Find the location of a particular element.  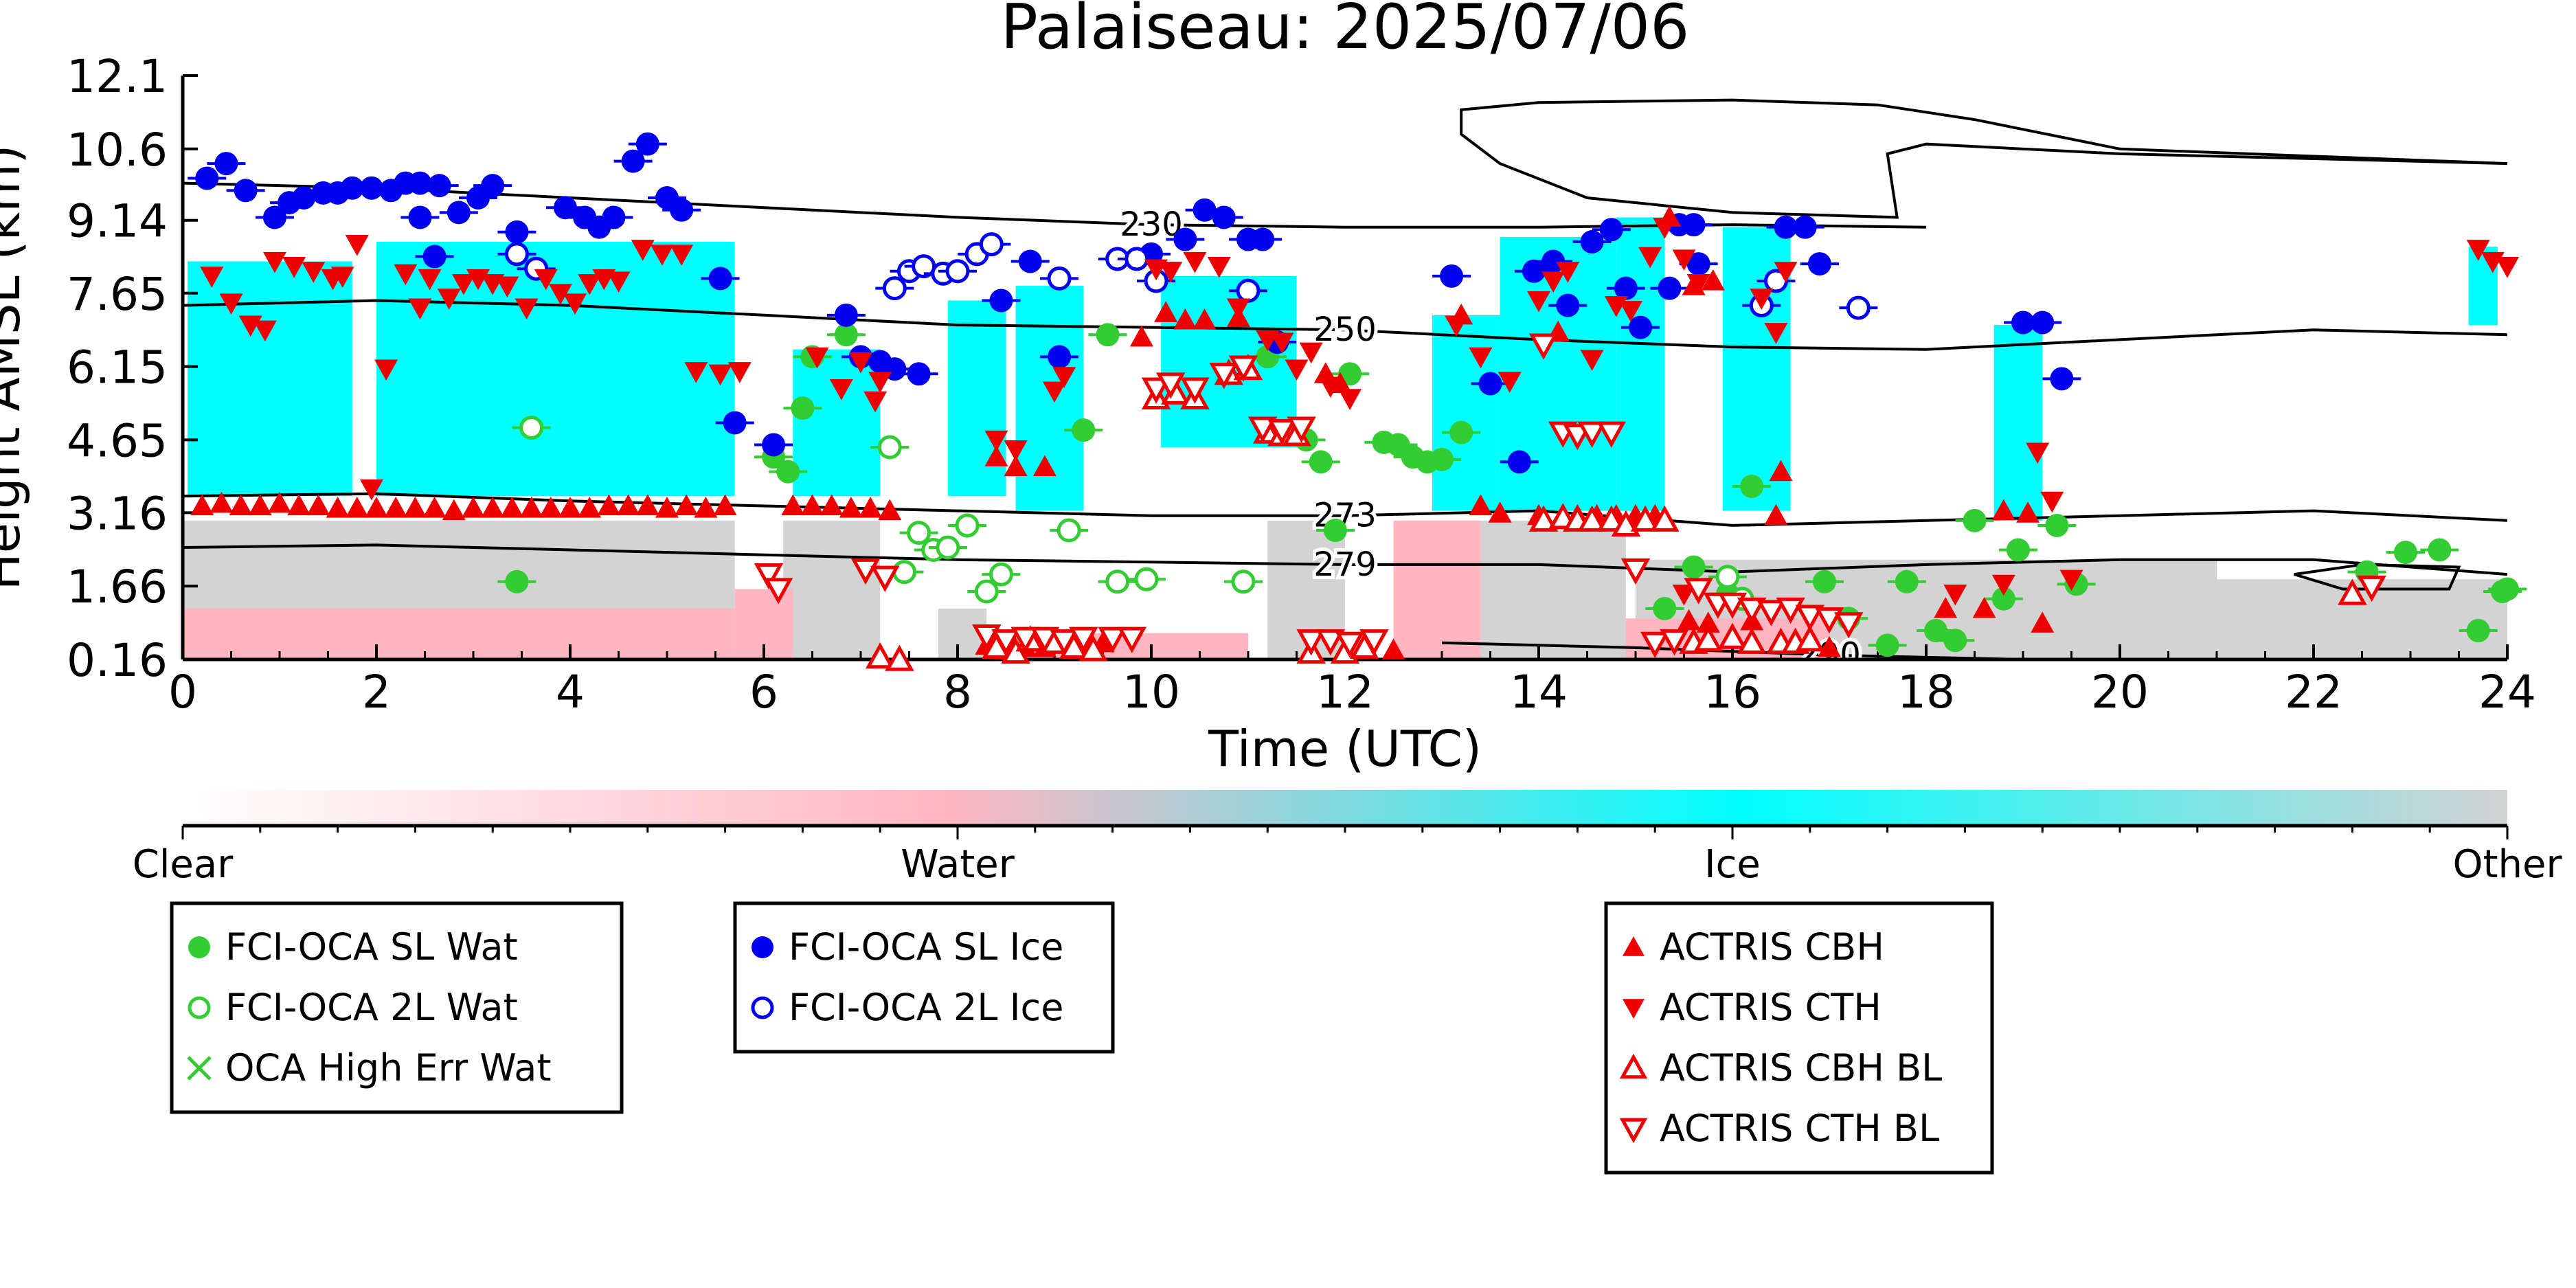

legend-label-oca-high-err-wat: OCA High Err Wat is located at coordinates (388, 1067).